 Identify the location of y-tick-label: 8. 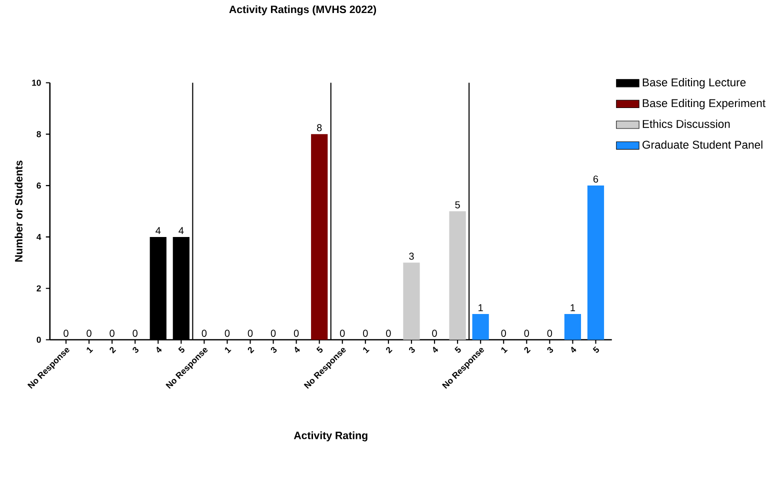
(38, 134).